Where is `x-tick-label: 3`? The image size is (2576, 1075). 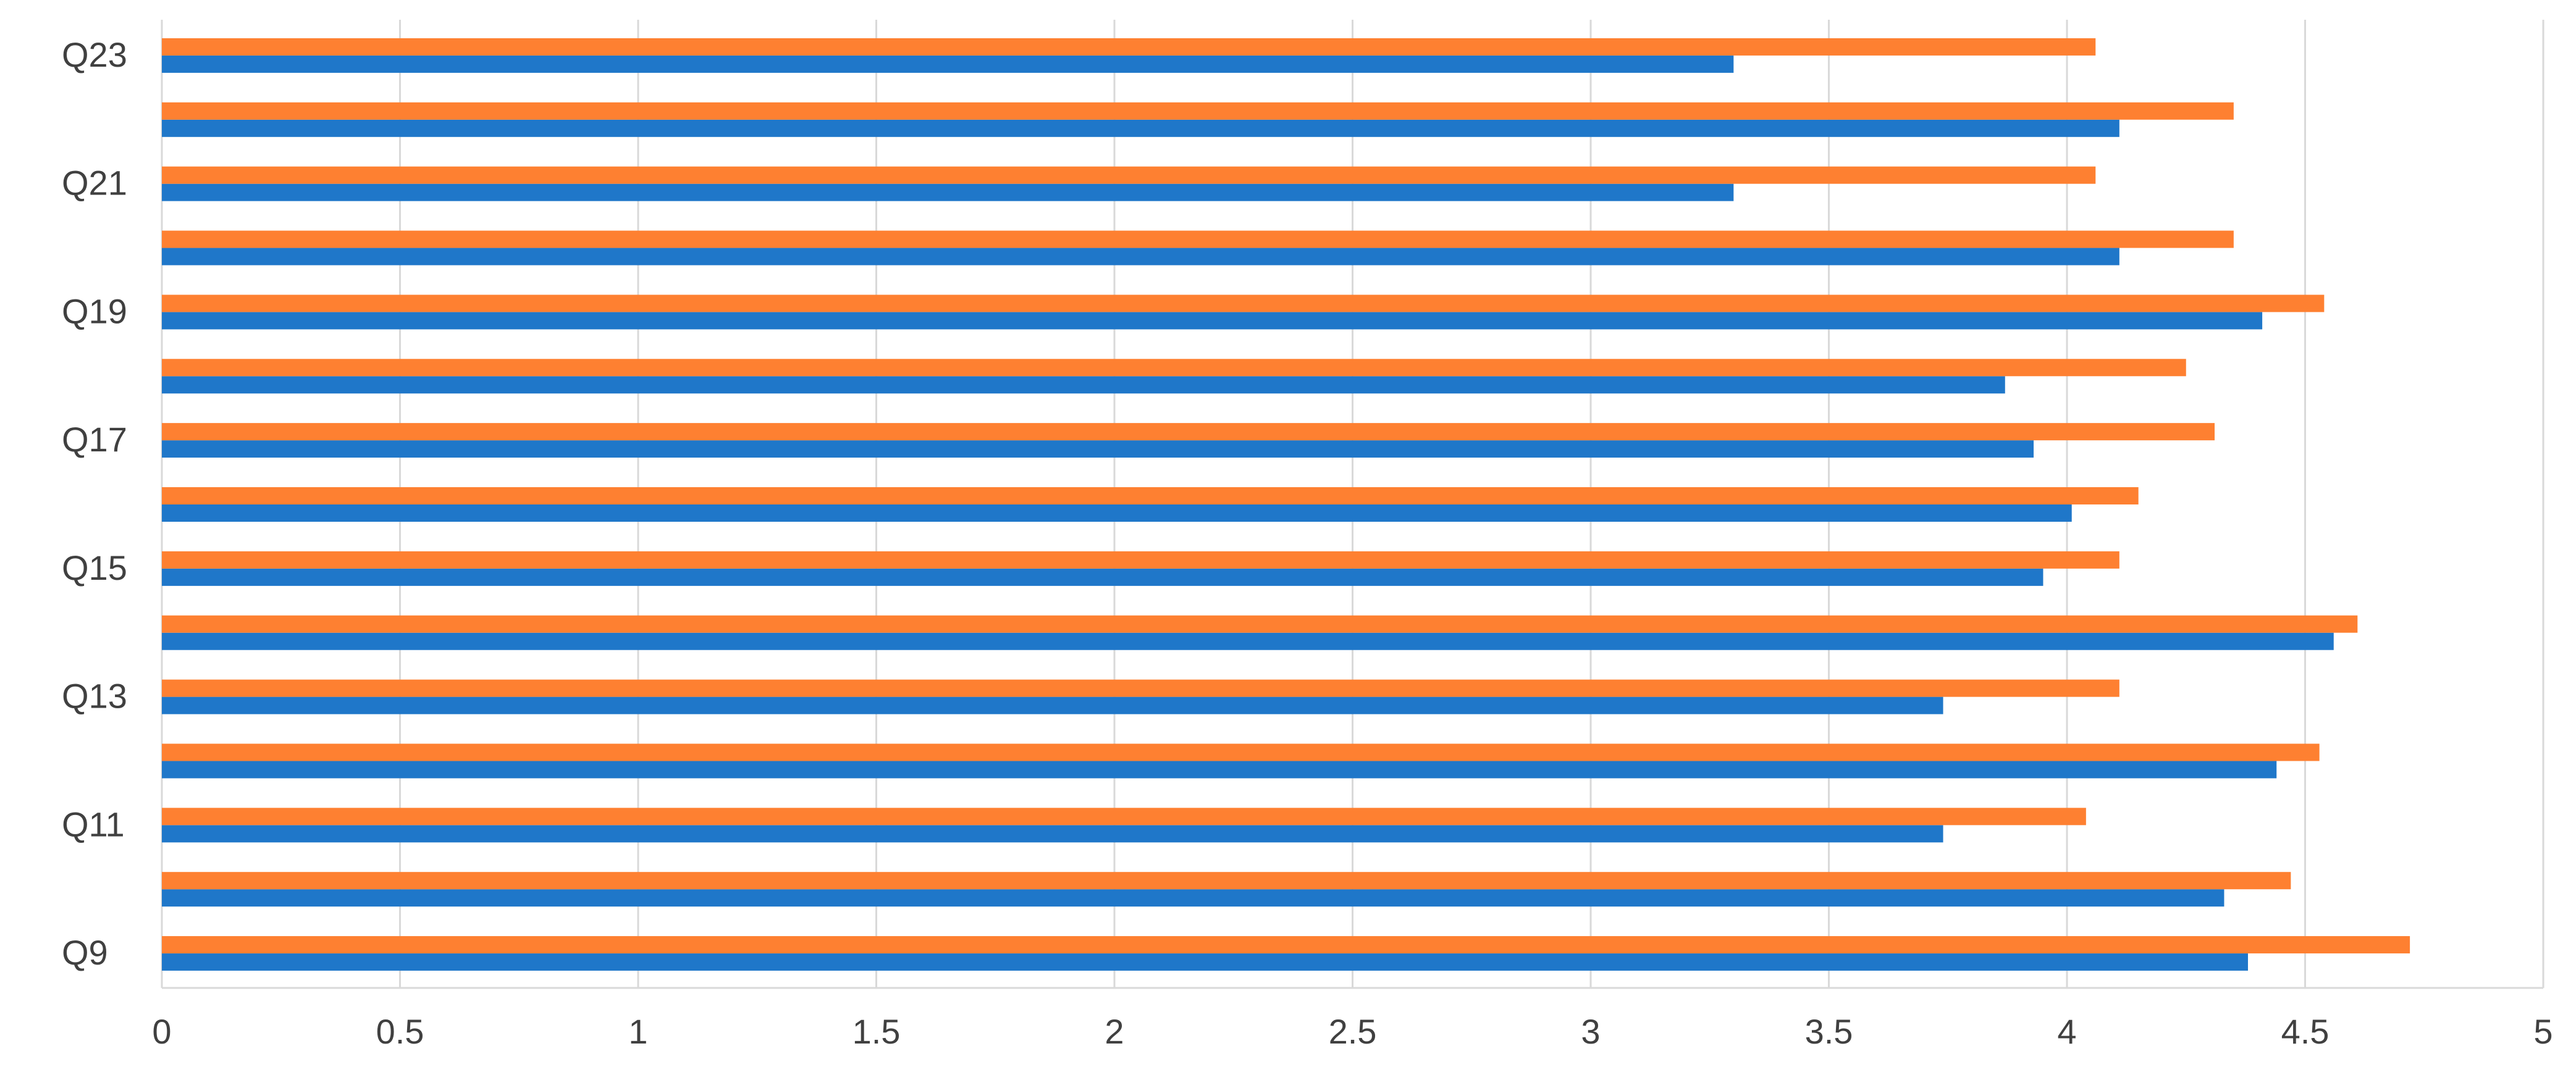
x-tick-label: 3 is located at coordinates (1590, 1031).